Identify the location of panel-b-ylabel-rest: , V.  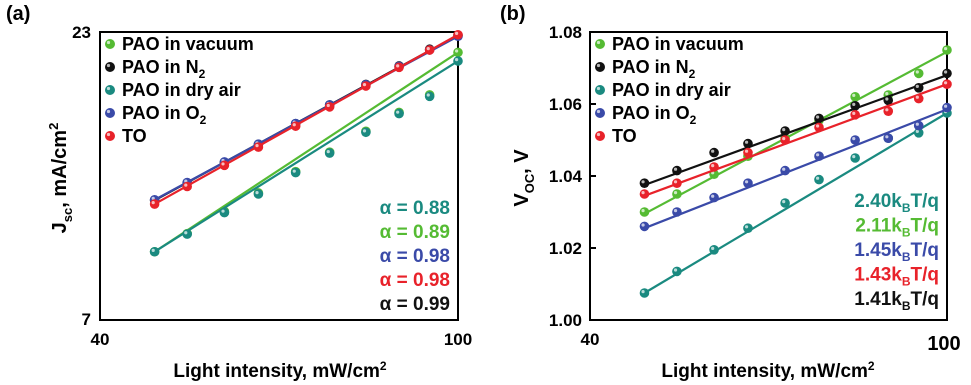
(522, 161).